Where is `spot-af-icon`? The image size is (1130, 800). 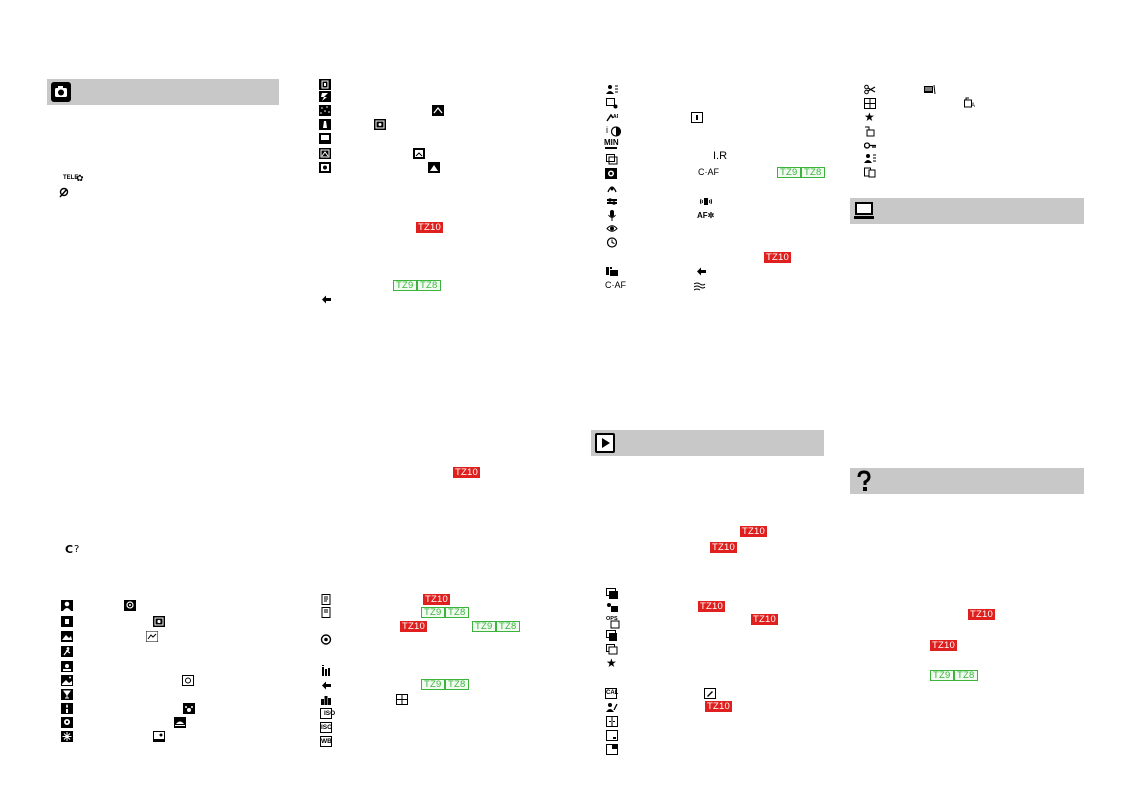
spot-af-icon is located at coordinates (697, 117).